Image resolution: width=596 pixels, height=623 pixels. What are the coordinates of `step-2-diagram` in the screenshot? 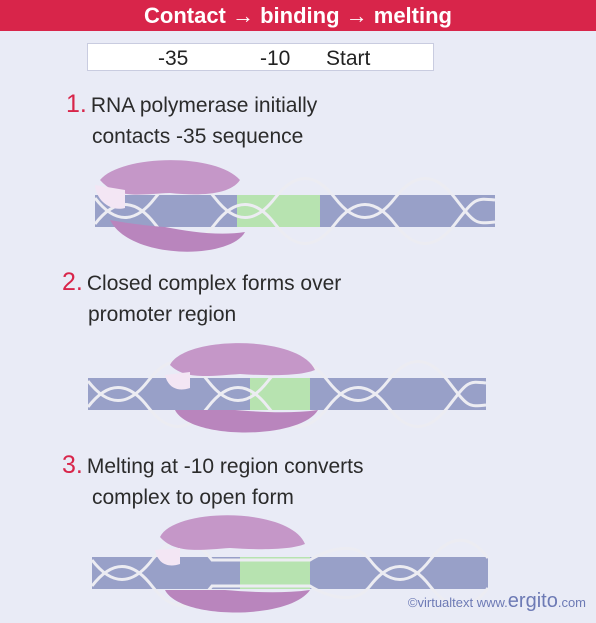 It's located at (286, 388).